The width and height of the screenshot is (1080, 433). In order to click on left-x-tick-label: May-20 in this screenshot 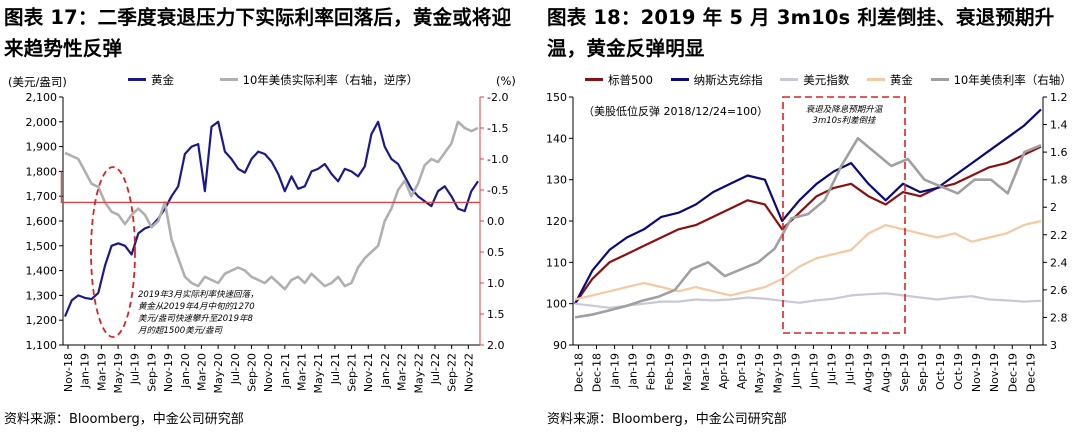, I will do `click(218, 373)`.